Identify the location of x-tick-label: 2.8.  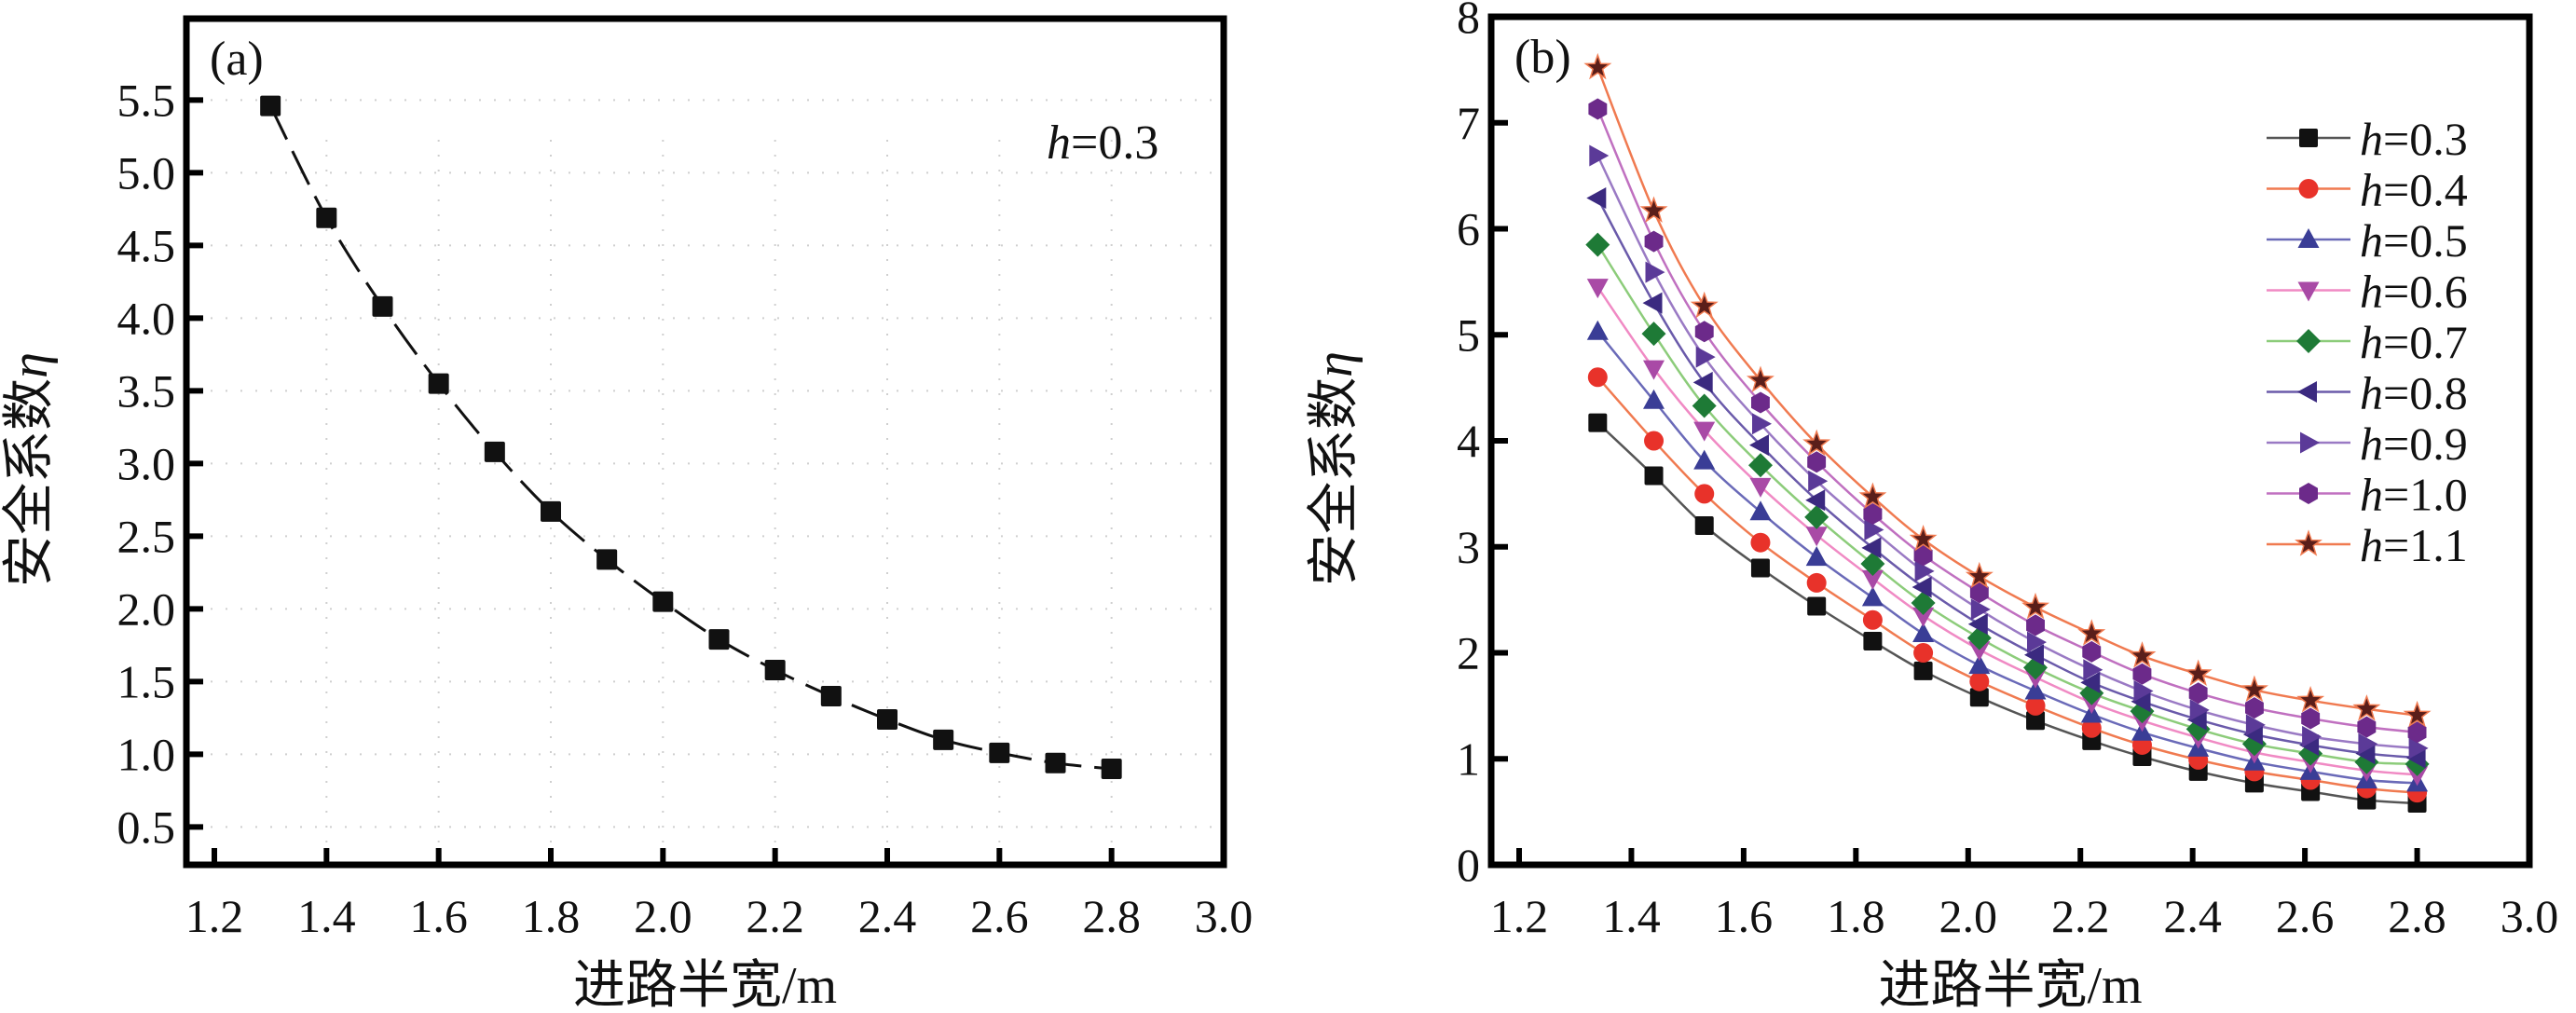
(1111, 916).